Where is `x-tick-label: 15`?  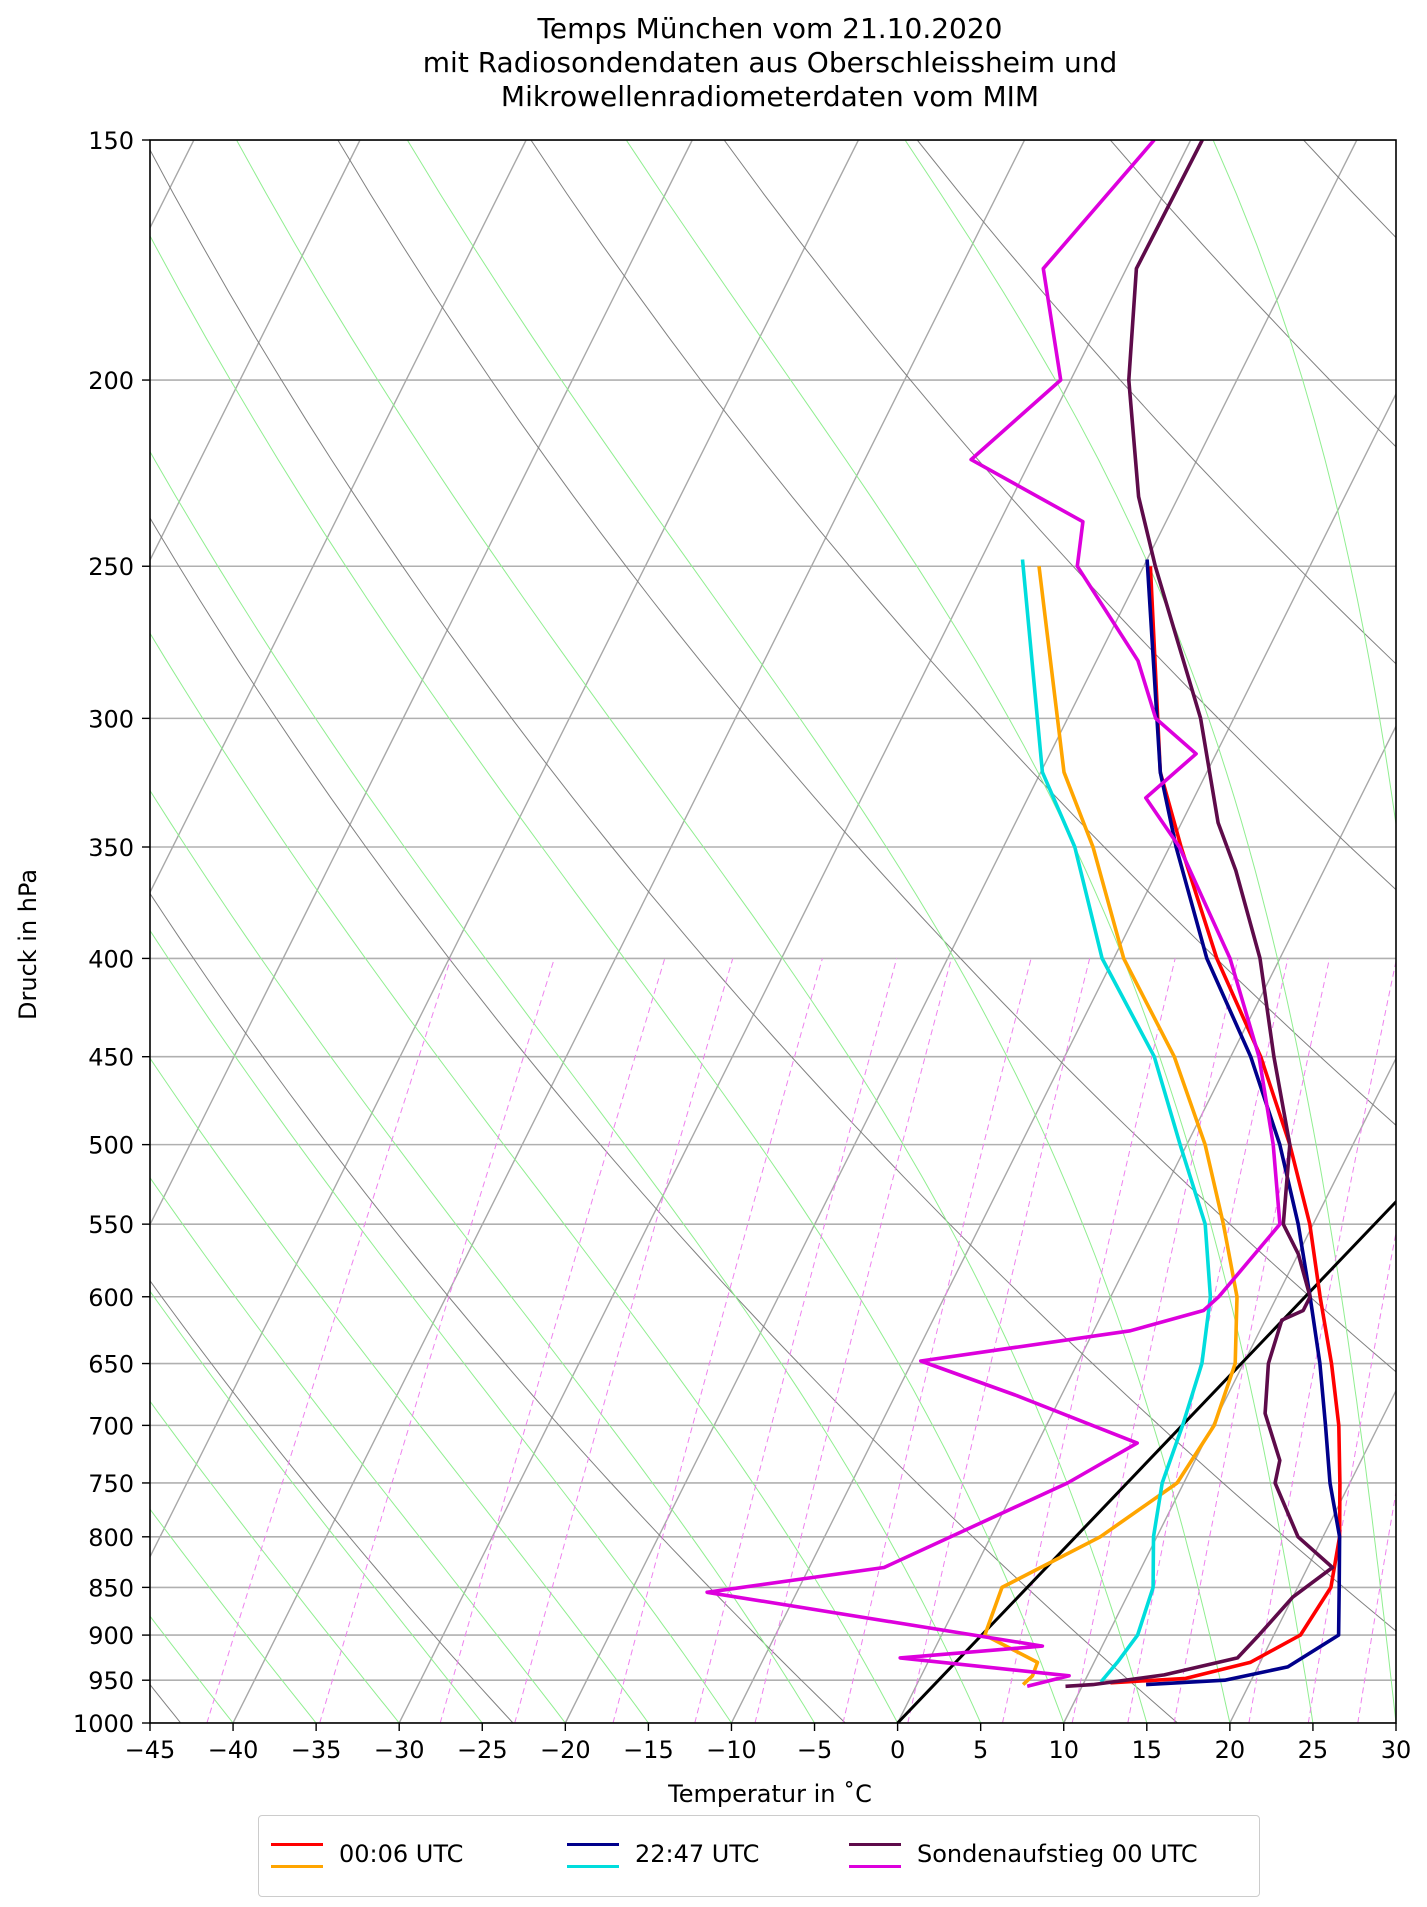 x-tick-label: 15 is located at coordinates (1147, 1750).